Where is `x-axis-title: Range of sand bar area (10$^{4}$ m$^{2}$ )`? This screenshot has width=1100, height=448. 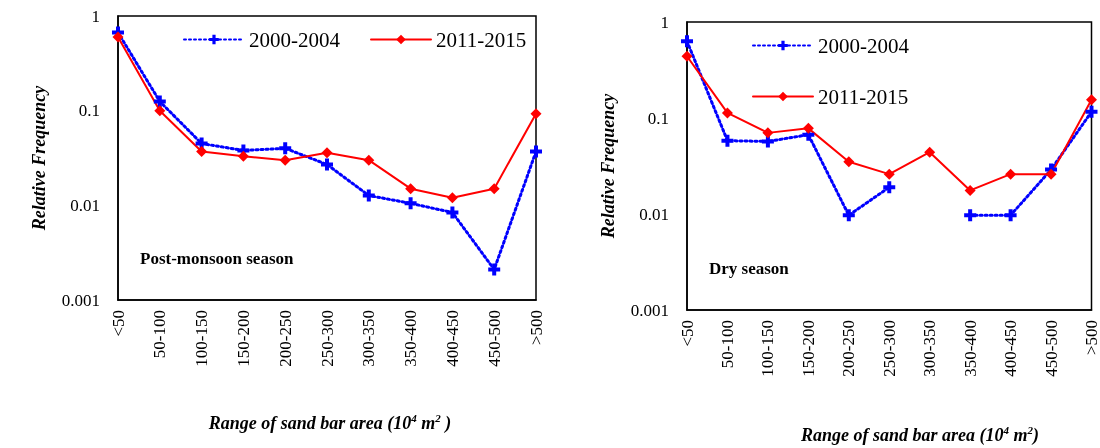 x-axis-title: Range of sand bar area (10$^{4}$ m$^{2}$ ) is located at coordinates (330, 423).